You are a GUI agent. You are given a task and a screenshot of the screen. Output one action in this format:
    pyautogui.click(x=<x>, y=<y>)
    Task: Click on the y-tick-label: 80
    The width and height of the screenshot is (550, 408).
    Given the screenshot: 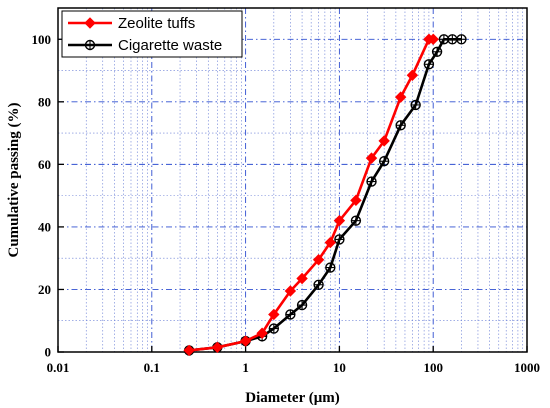 What is the action you would take?
    pyautogui.click(x=44, y=101)
    